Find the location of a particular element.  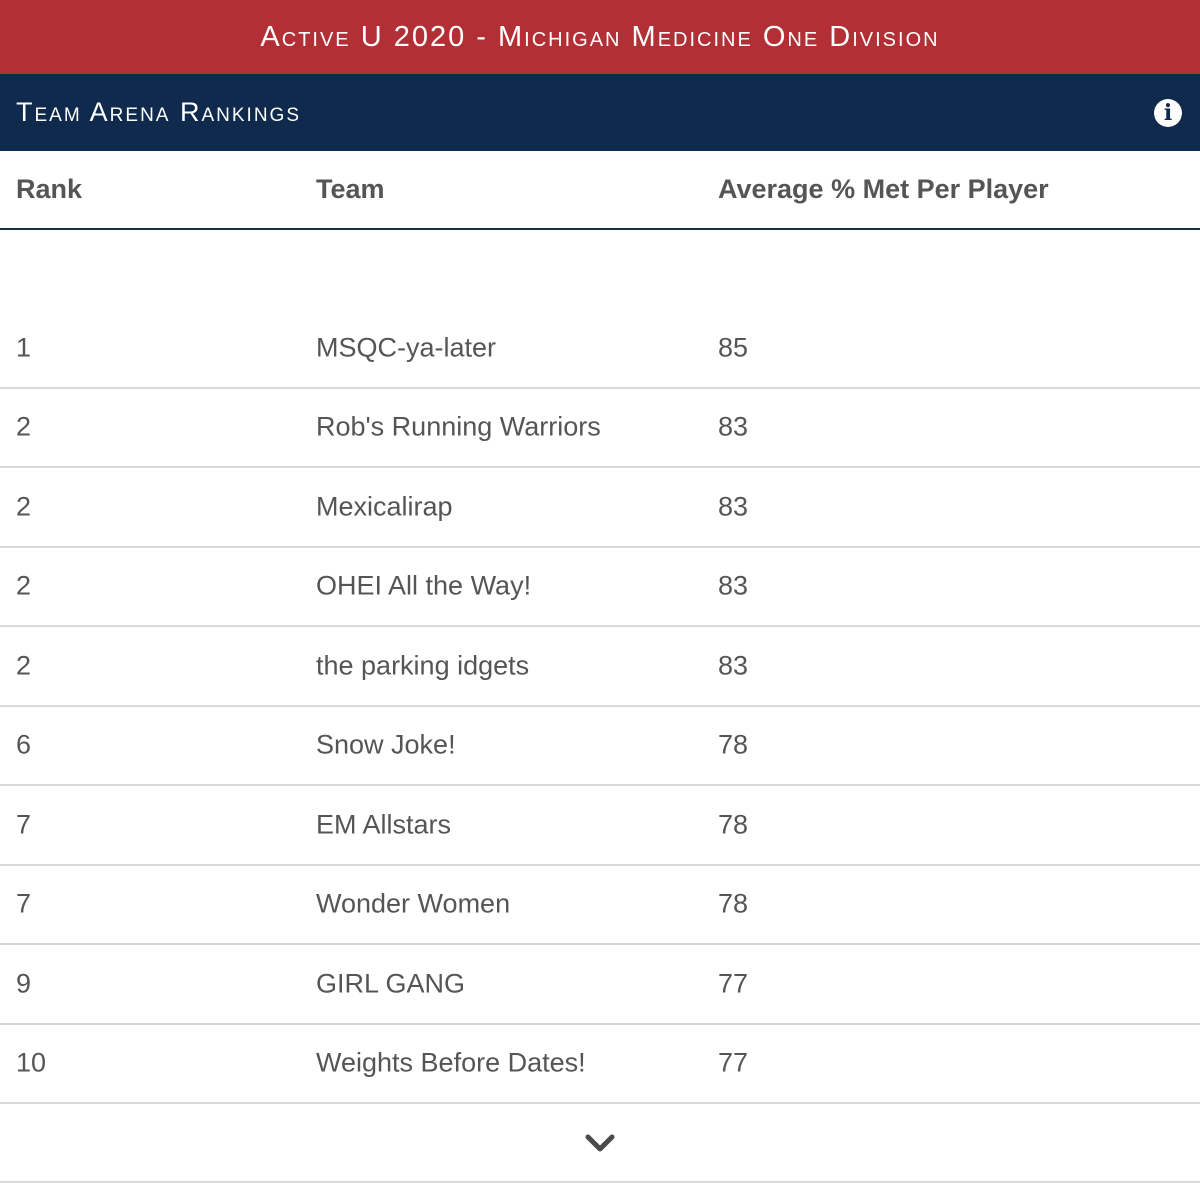

column-header-rank: Rank is located at coordinates (49, 189).